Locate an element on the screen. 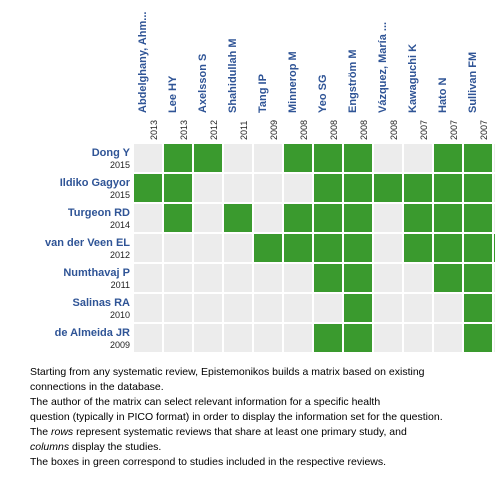 The width and height of the screenshot is (495, 478). column-name: Sullivan FM is located at coordinates (473, 82).